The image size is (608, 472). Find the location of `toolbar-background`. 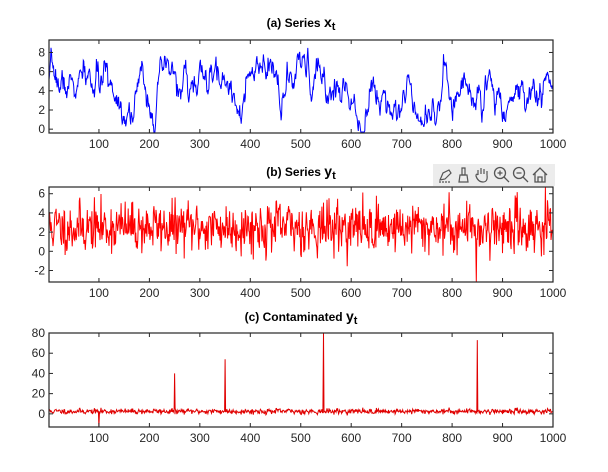

toolbar-background is located at coordinates (494, 175).